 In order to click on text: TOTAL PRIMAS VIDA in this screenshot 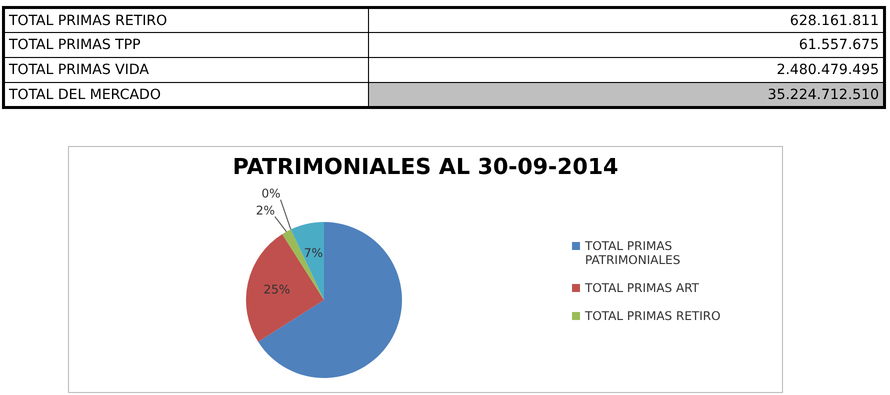, I will do `click(186, 70)`.